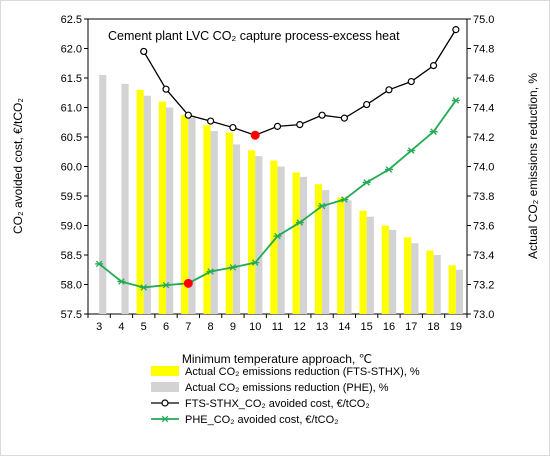 The width and height of the screenshot is (550, 456). What do you see at coordinates (287, 388) in the screenshot?
I see `legend-label: Actual CO₂ emissions reduction (PHE), %` at bounding box center [287, 388].